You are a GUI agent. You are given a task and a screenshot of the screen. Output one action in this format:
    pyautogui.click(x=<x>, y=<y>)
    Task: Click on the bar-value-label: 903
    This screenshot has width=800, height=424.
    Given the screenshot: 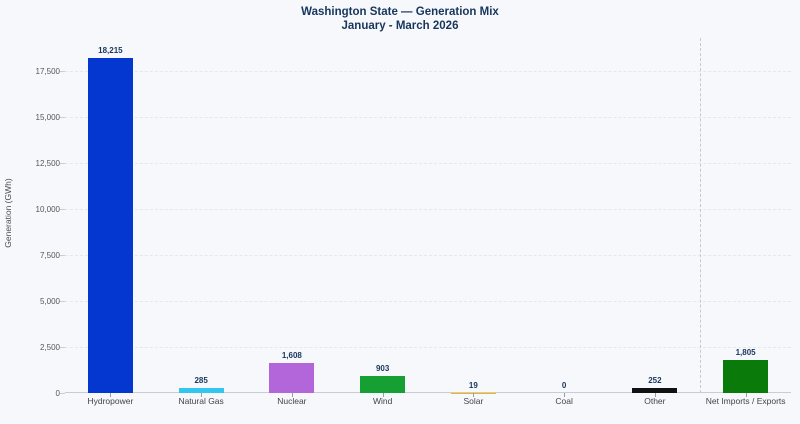 What is the action you would take?
    pyautogui.click(x=382, y=369)
    